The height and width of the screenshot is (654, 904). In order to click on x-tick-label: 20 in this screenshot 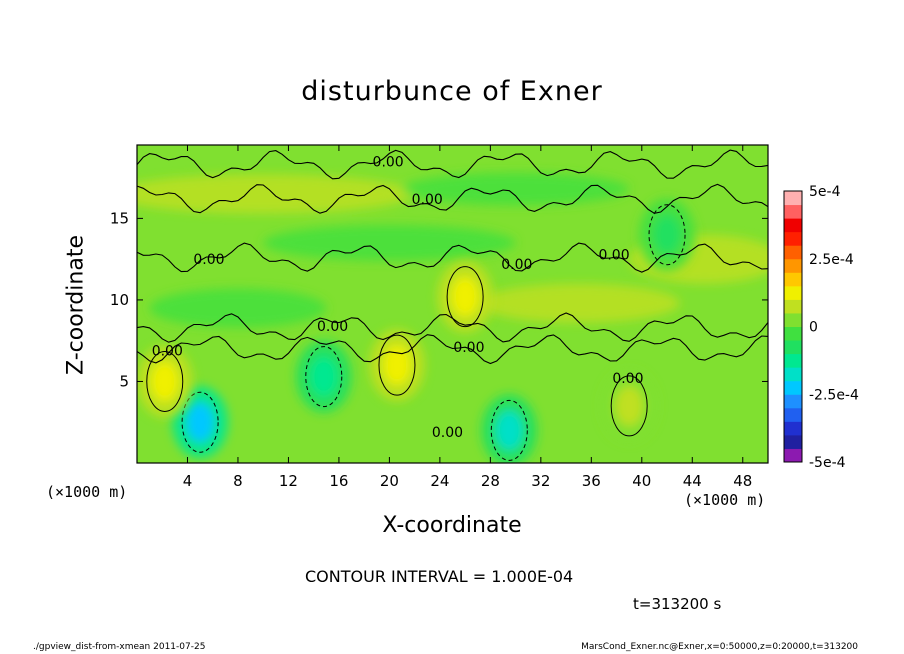, I will do `click(389, 481)`.